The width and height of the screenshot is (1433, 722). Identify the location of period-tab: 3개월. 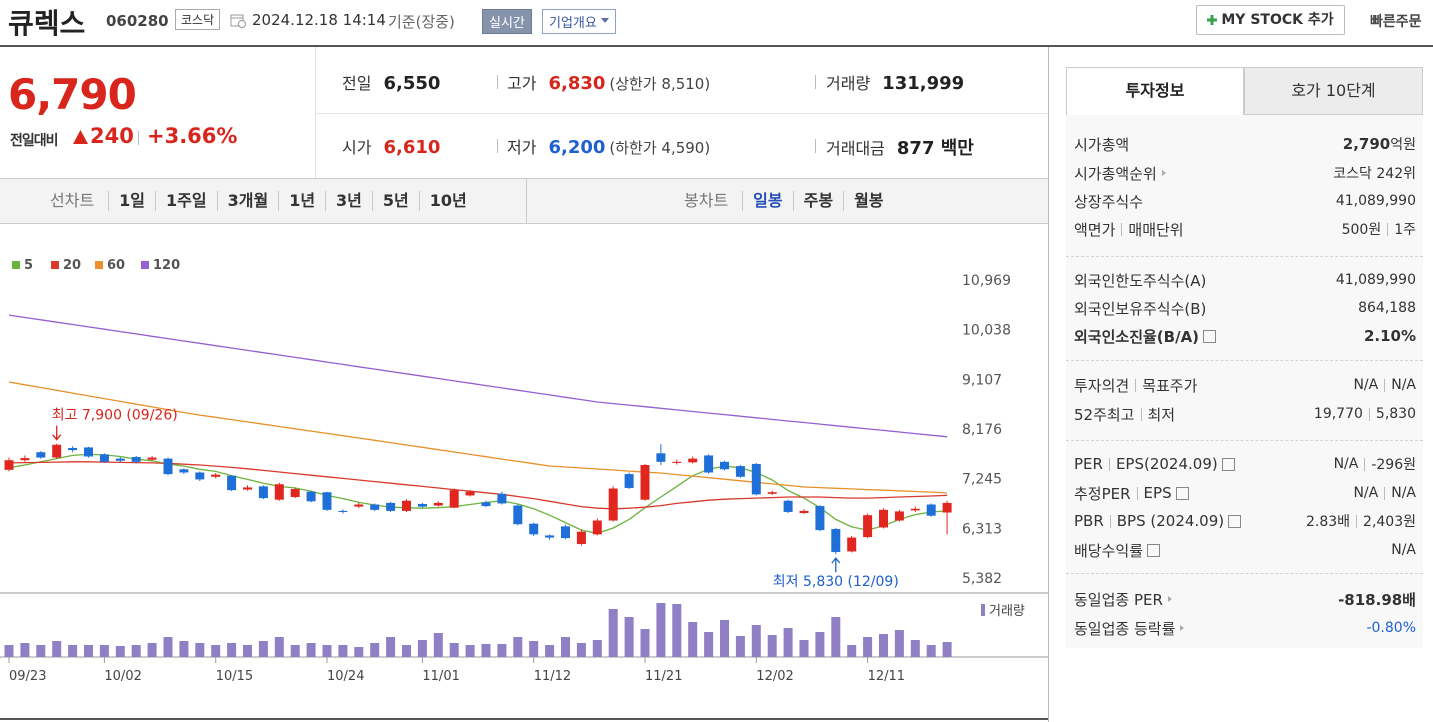
(247, 201).